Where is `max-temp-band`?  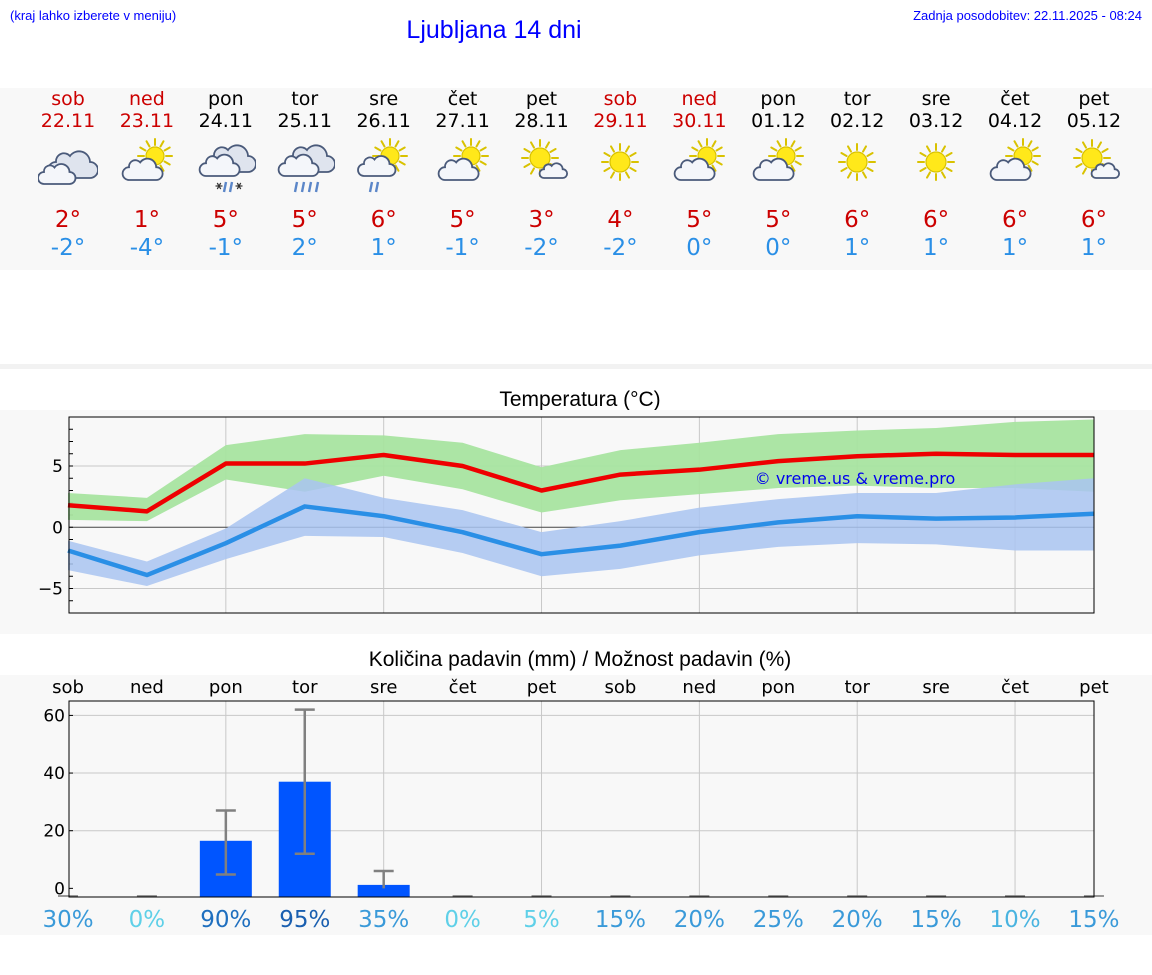 max-temp-band is located at coordinates (581, 470).